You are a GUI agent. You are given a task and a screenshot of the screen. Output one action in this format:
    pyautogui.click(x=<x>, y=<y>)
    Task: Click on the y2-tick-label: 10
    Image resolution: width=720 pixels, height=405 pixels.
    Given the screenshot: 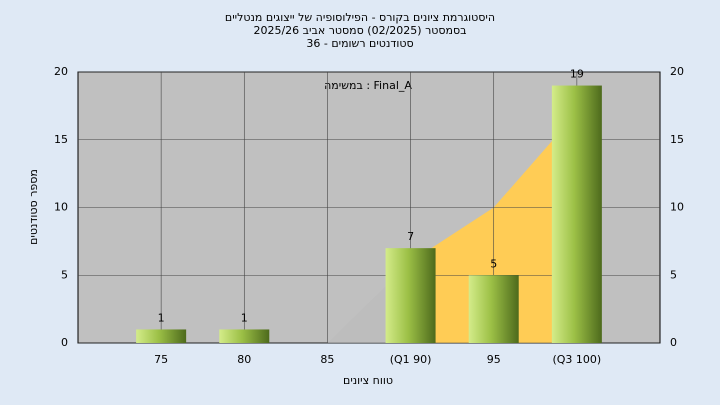 What is the action you would take?
    pyautogui.click(x=677, y=207)
    